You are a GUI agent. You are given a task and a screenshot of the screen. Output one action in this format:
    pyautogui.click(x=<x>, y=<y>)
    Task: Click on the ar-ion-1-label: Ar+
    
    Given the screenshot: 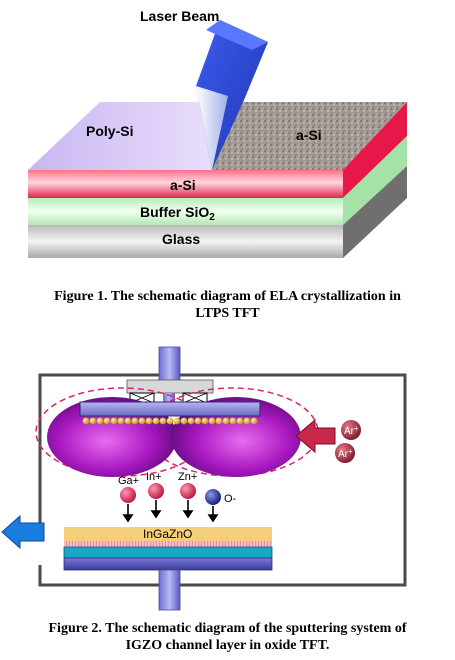 What is the action you would take?
    pyautogui.click(x=351, y=430)
    